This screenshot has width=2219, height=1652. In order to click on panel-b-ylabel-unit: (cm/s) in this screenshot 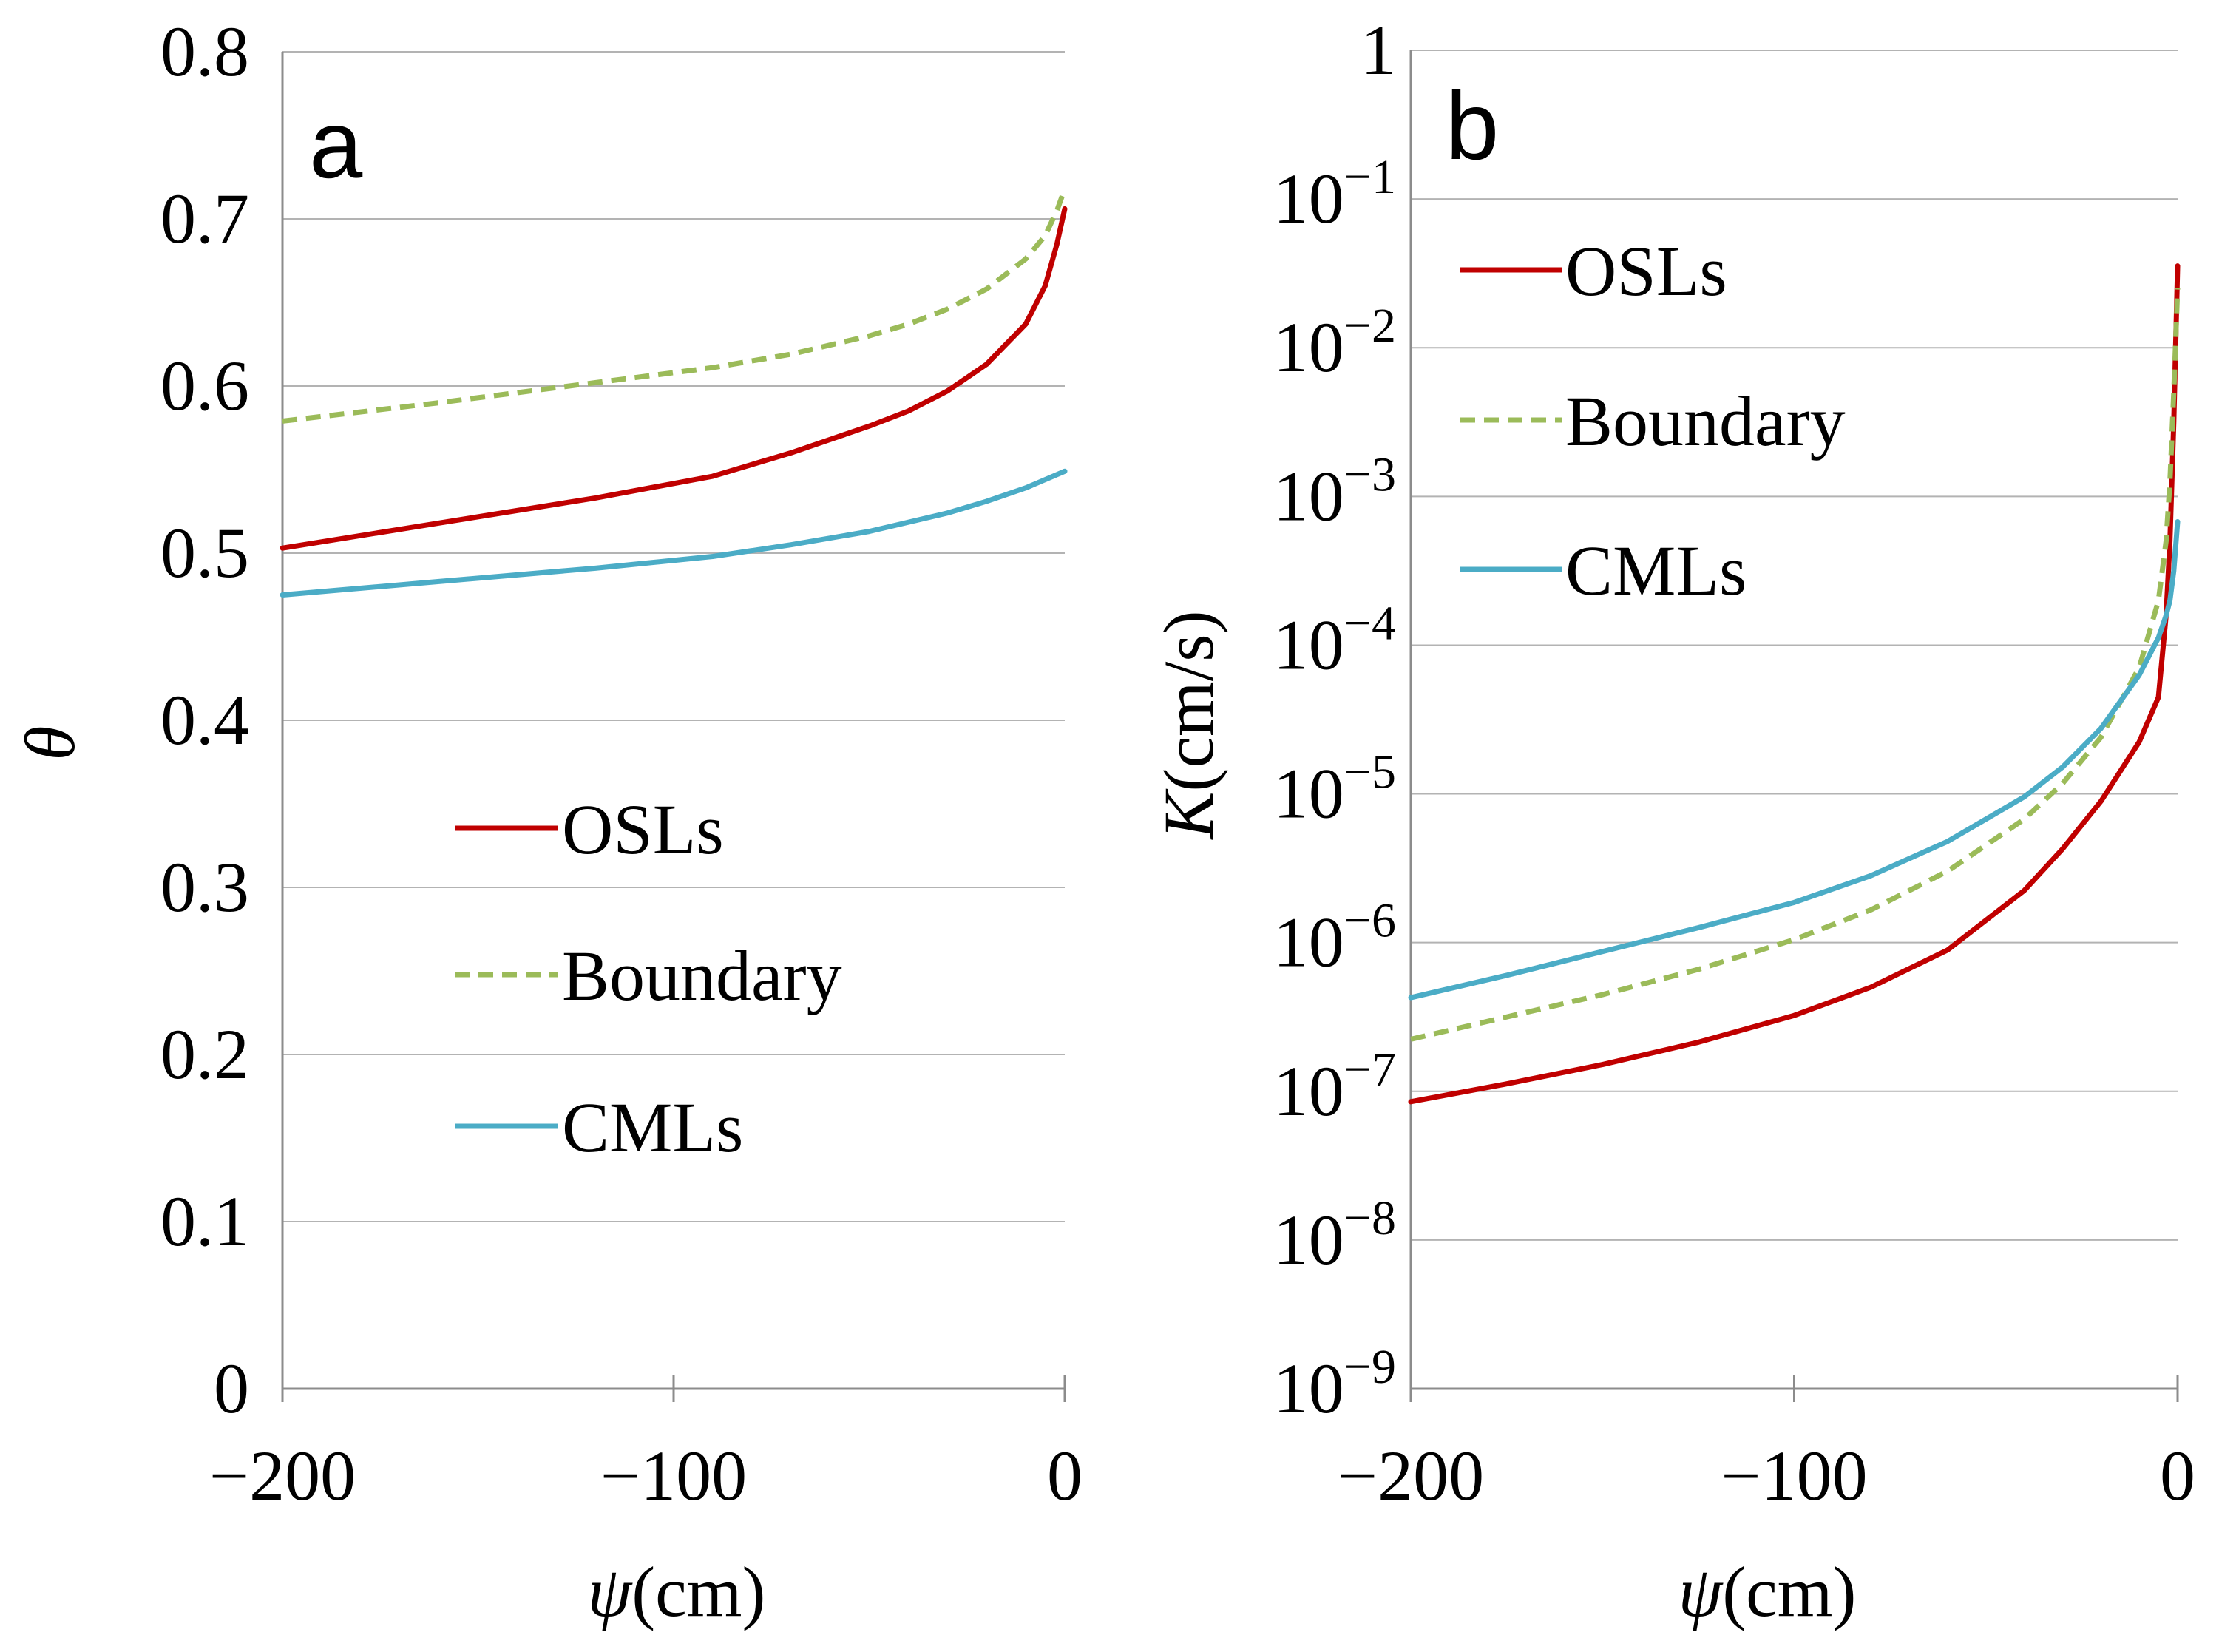, I will do `click(1188, 700)`.